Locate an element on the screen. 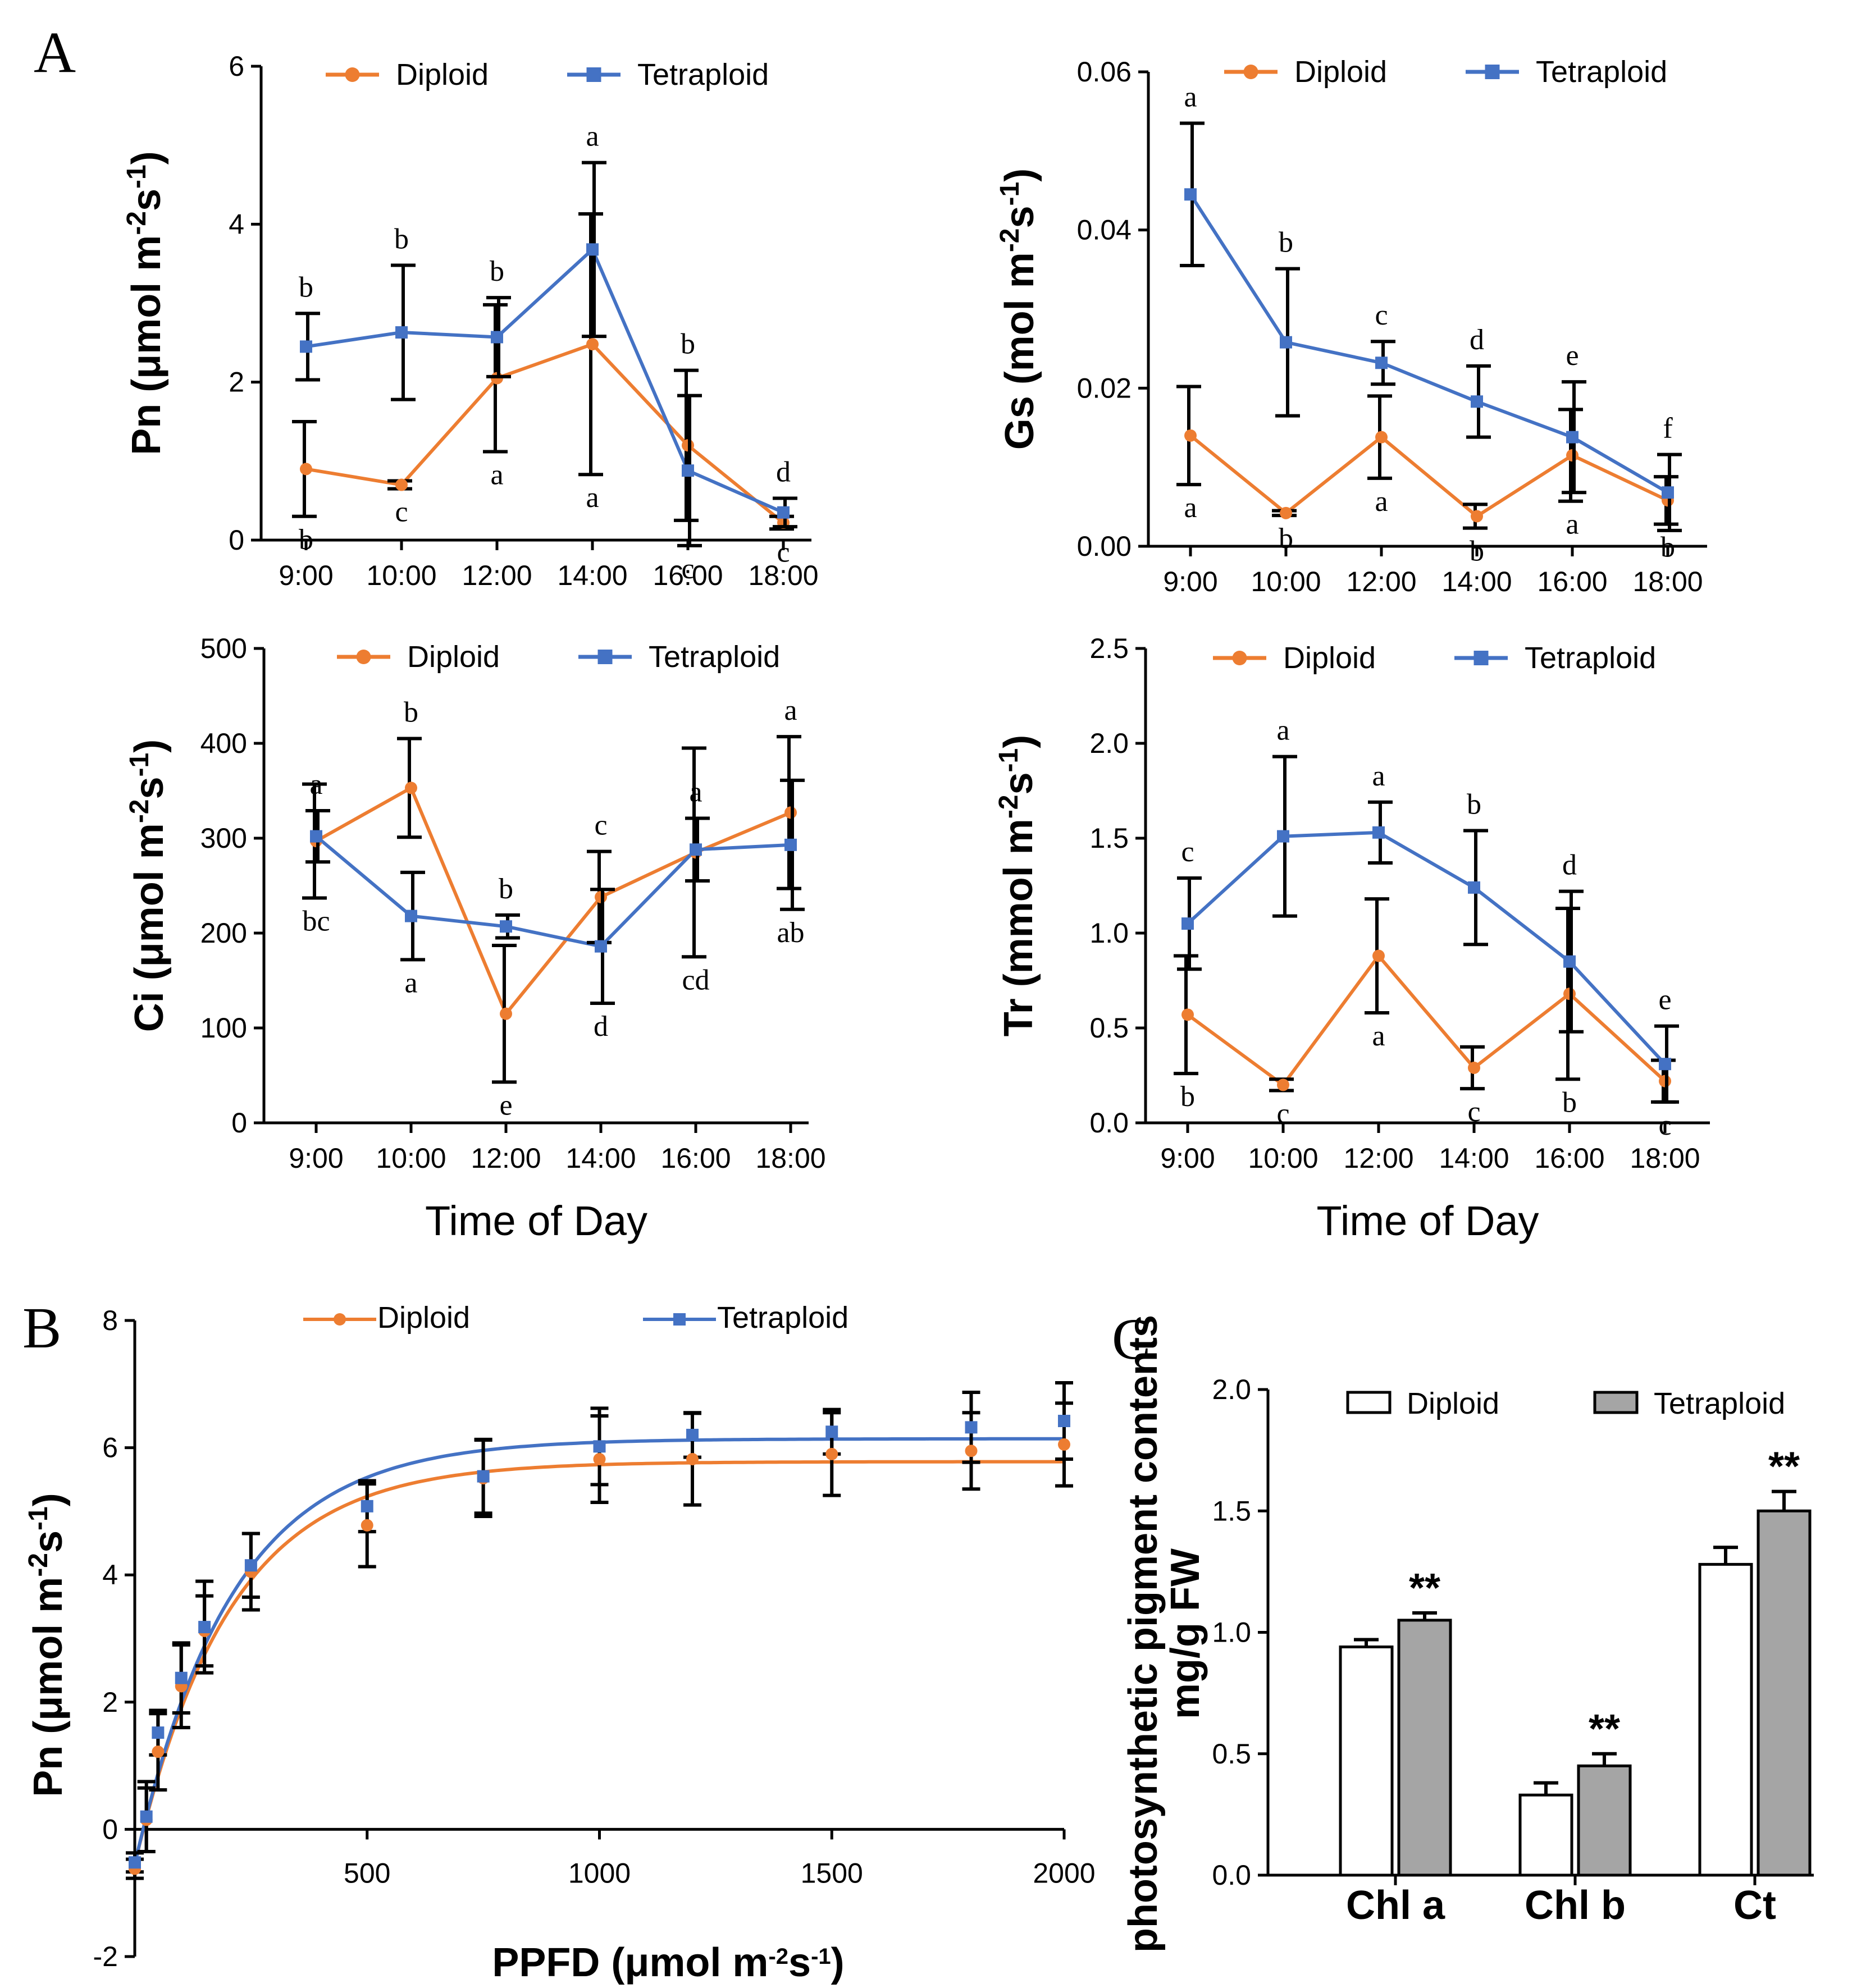 Image resolution: width=1875 pixels, height=1988 pixels. bar-tetraploid is located at coordinates (1784, 1693).